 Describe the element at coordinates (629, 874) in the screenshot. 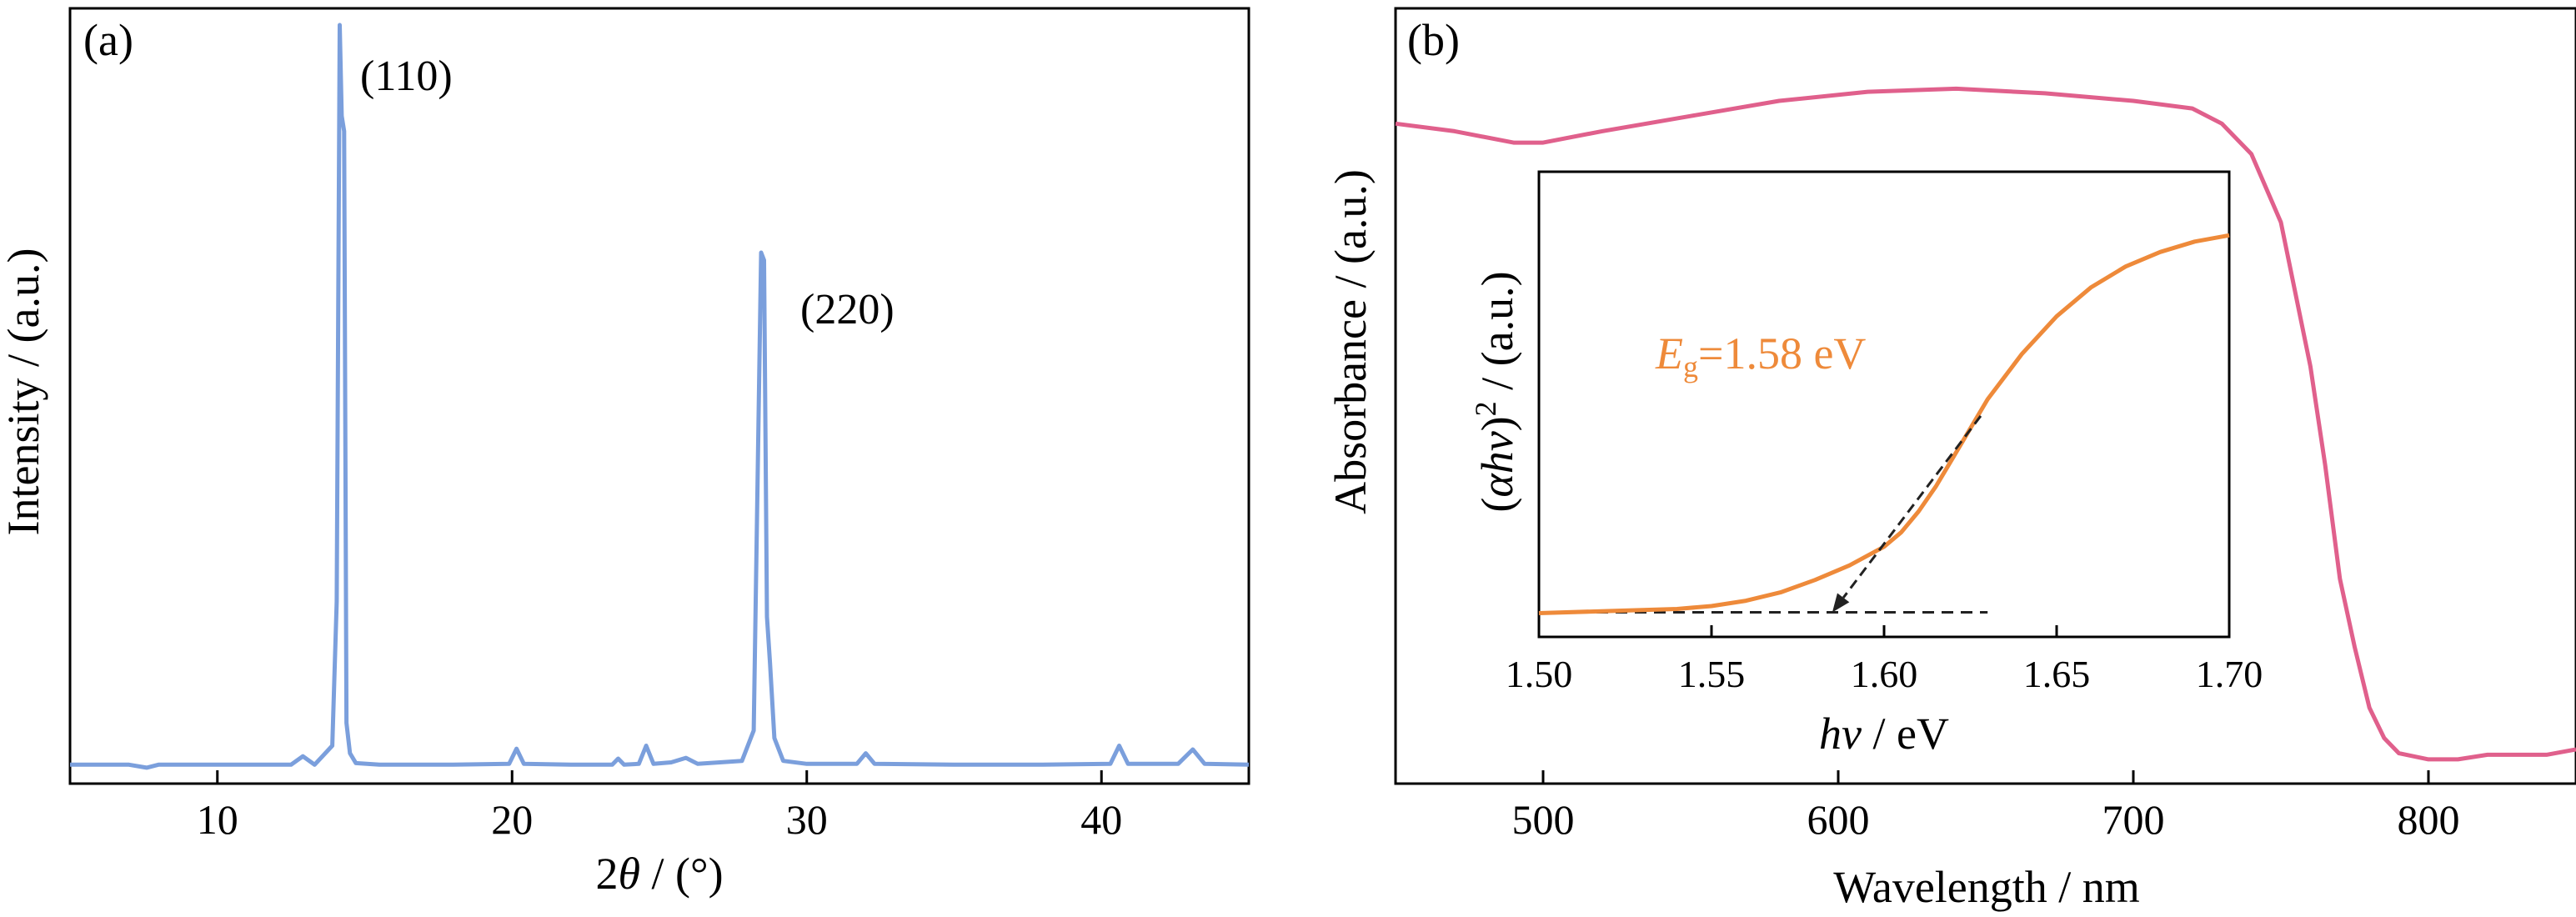

I see `x-label-theta: θ` at that location.